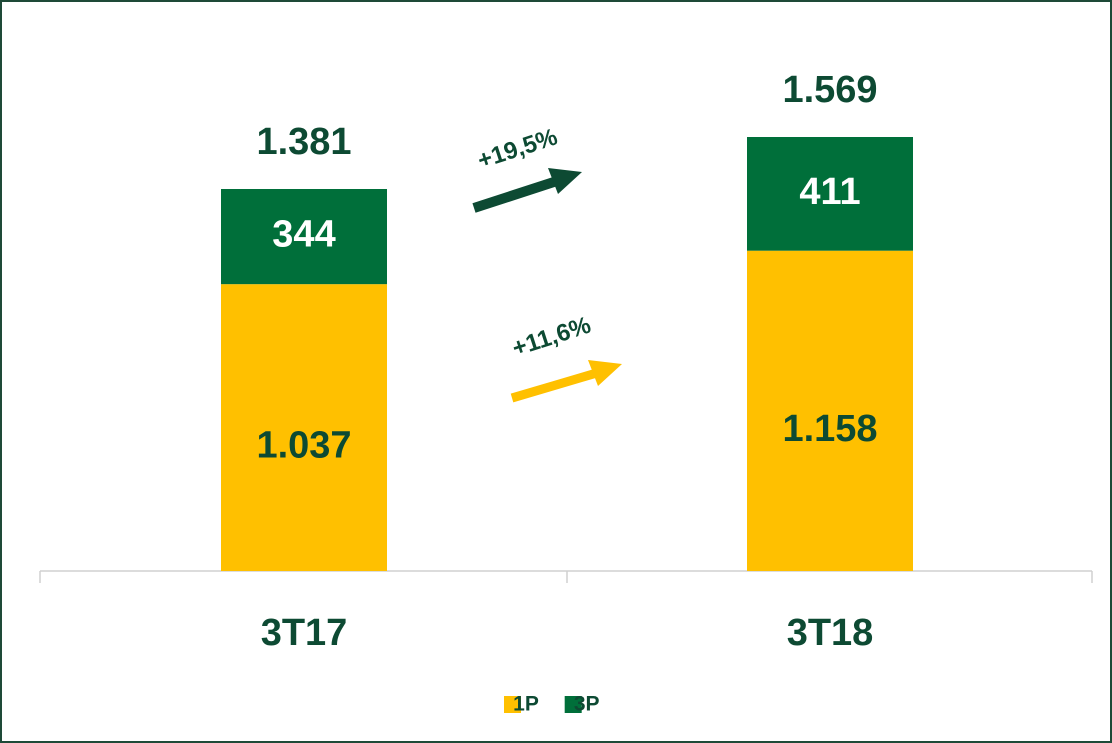  I want to click on legend-label: 1P, so click(526, 704).